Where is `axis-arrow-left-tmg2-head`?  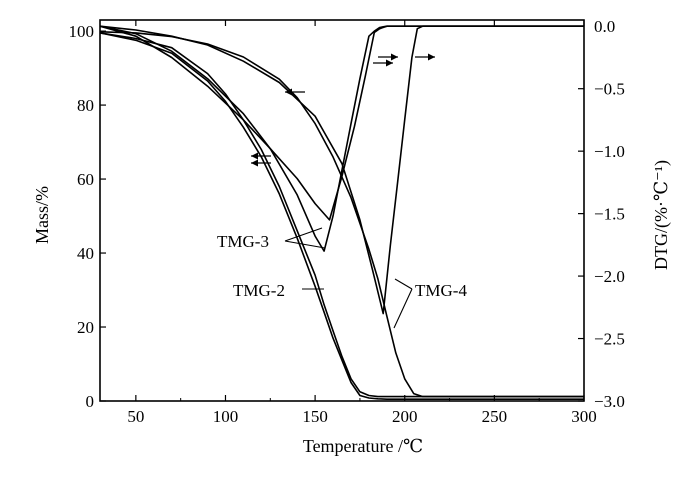 axis-arrow-left-tmg2-head is located at coordinates (254, 156).